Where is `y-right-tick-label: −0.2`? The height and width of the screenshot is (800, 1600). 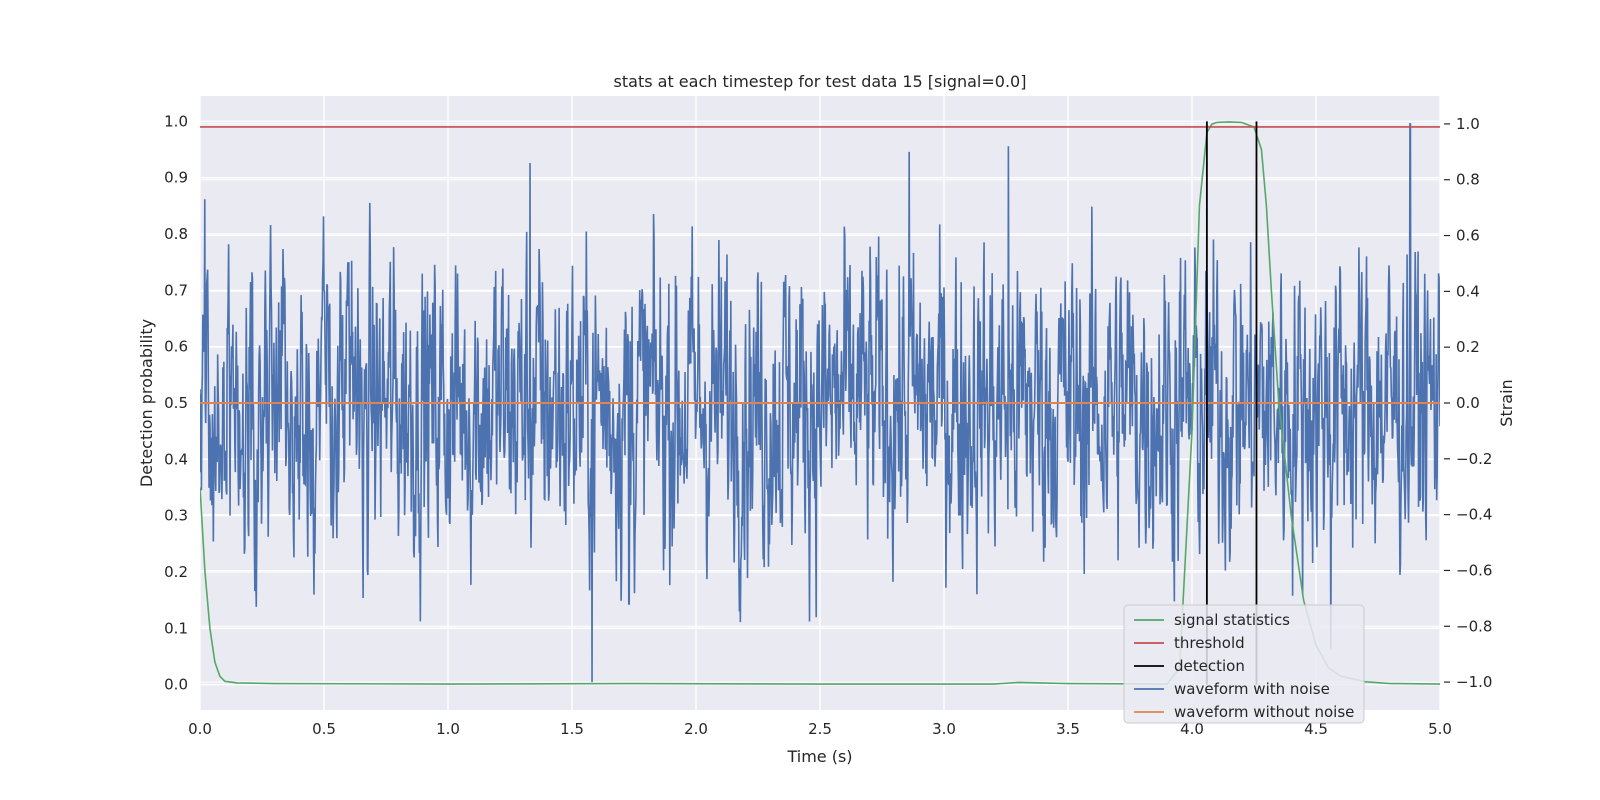
y-right-tick-label: −0.2 is located at coordinates (1474, 459).